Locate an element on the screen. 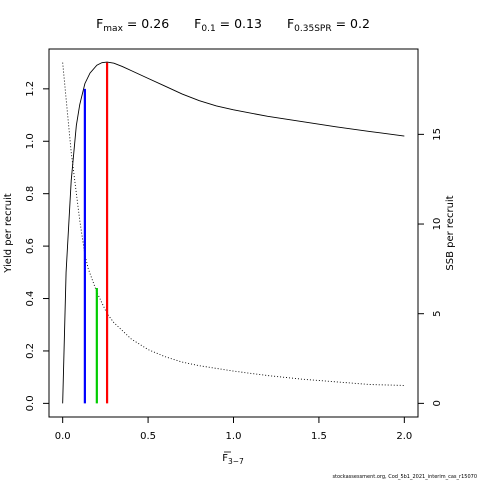 The image size is (480, 480). y-left-tick-label: 0.6 is located at coordinates (30, 246).